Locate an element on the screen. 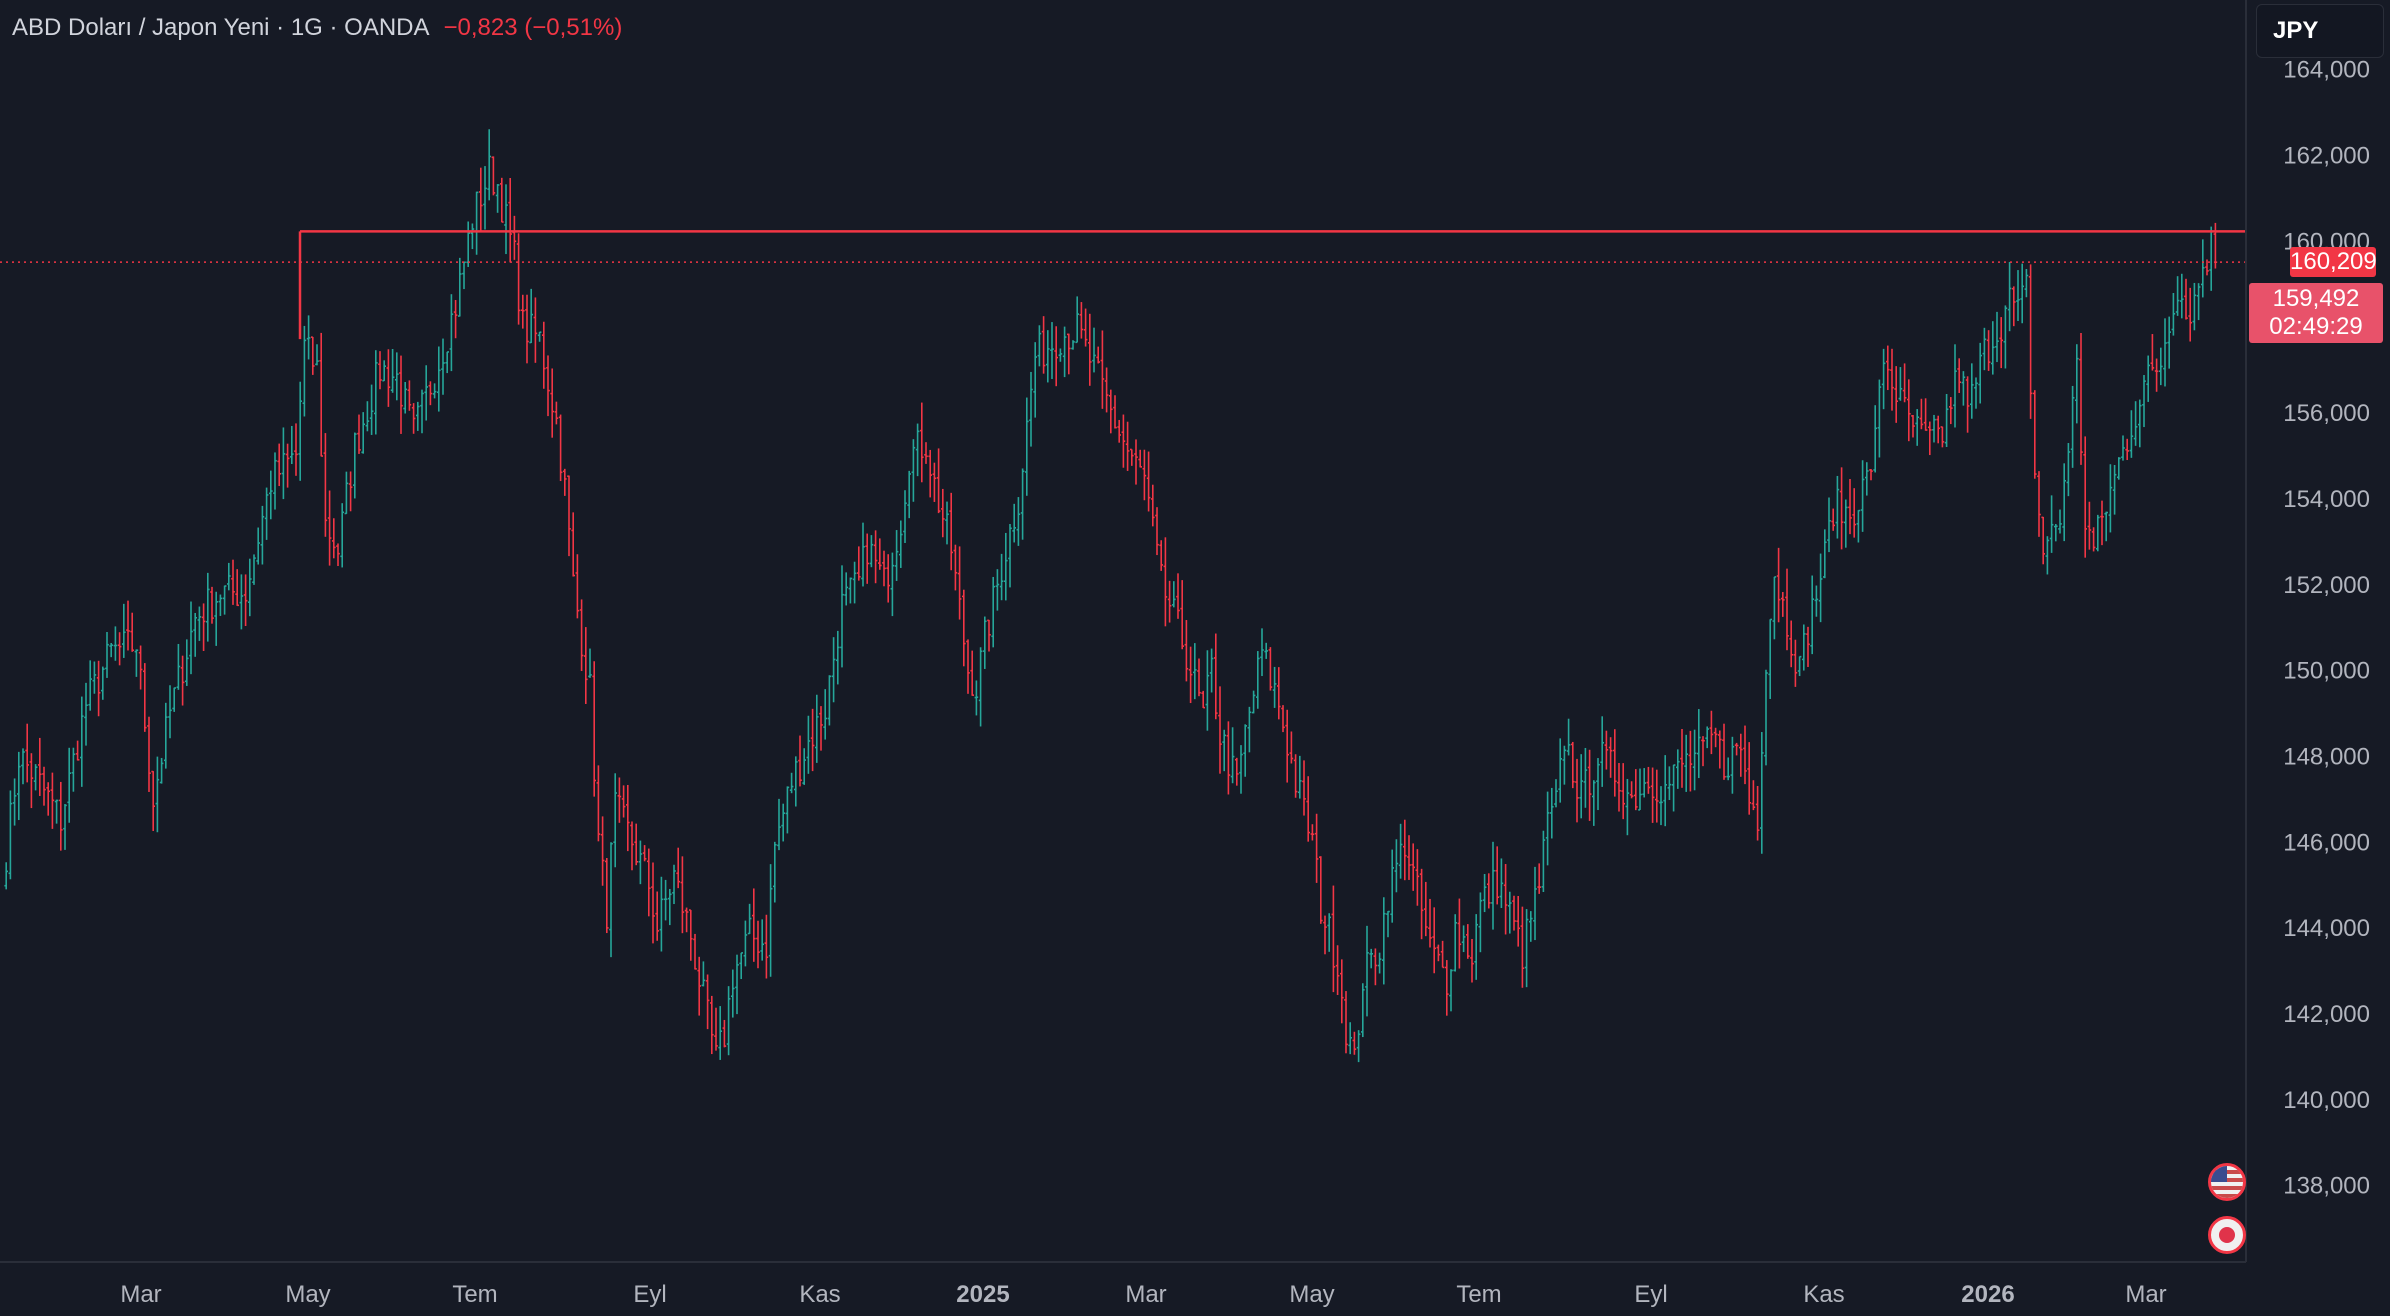  currency-button: JPY is located at coordinates (2320, 31).